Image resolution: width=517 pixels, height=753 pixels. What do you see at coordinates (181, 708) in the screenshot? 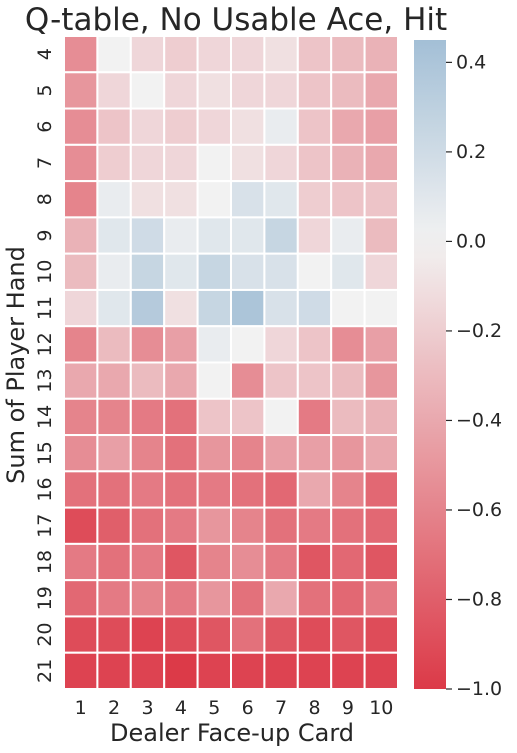
I see `x-tick-label: 4` at bounding box center [181, 708].